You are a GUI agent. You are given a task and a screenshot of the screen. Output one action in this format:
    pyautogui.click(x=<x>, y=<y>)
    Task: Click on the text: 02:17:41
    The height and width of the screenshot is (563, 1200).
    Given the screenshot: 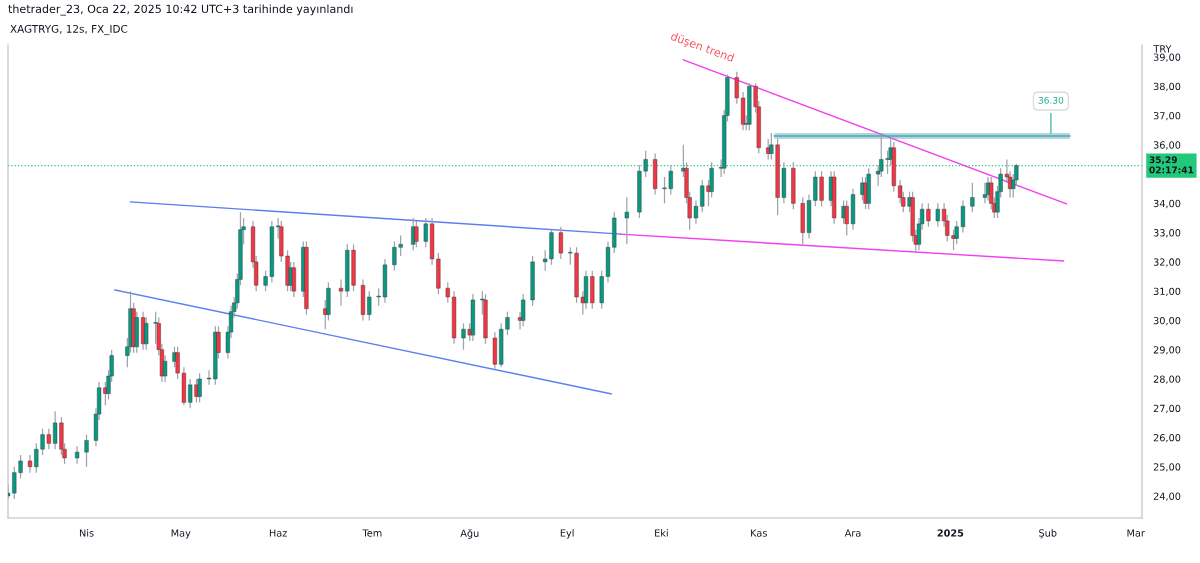 What is the action you would take?
    pyautogui.click(x=1171, y=170)
    